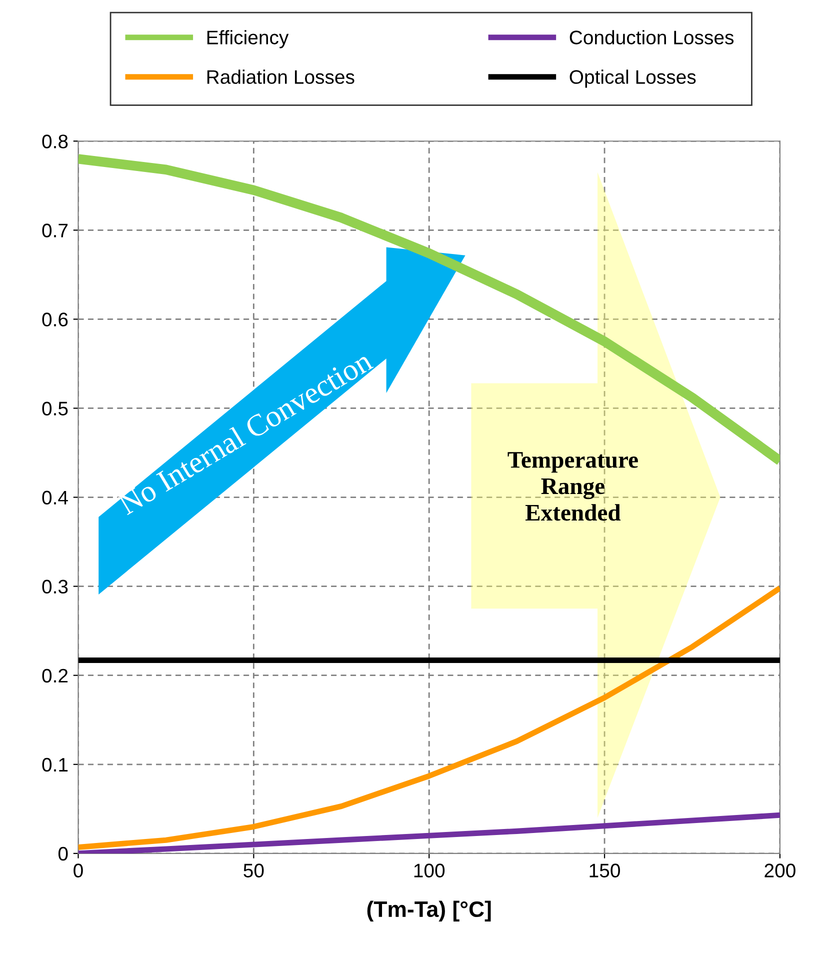  Describe the element at coordinates (55, 675) in the screenshot. I see `y-tick-label: 0.2` at that location.